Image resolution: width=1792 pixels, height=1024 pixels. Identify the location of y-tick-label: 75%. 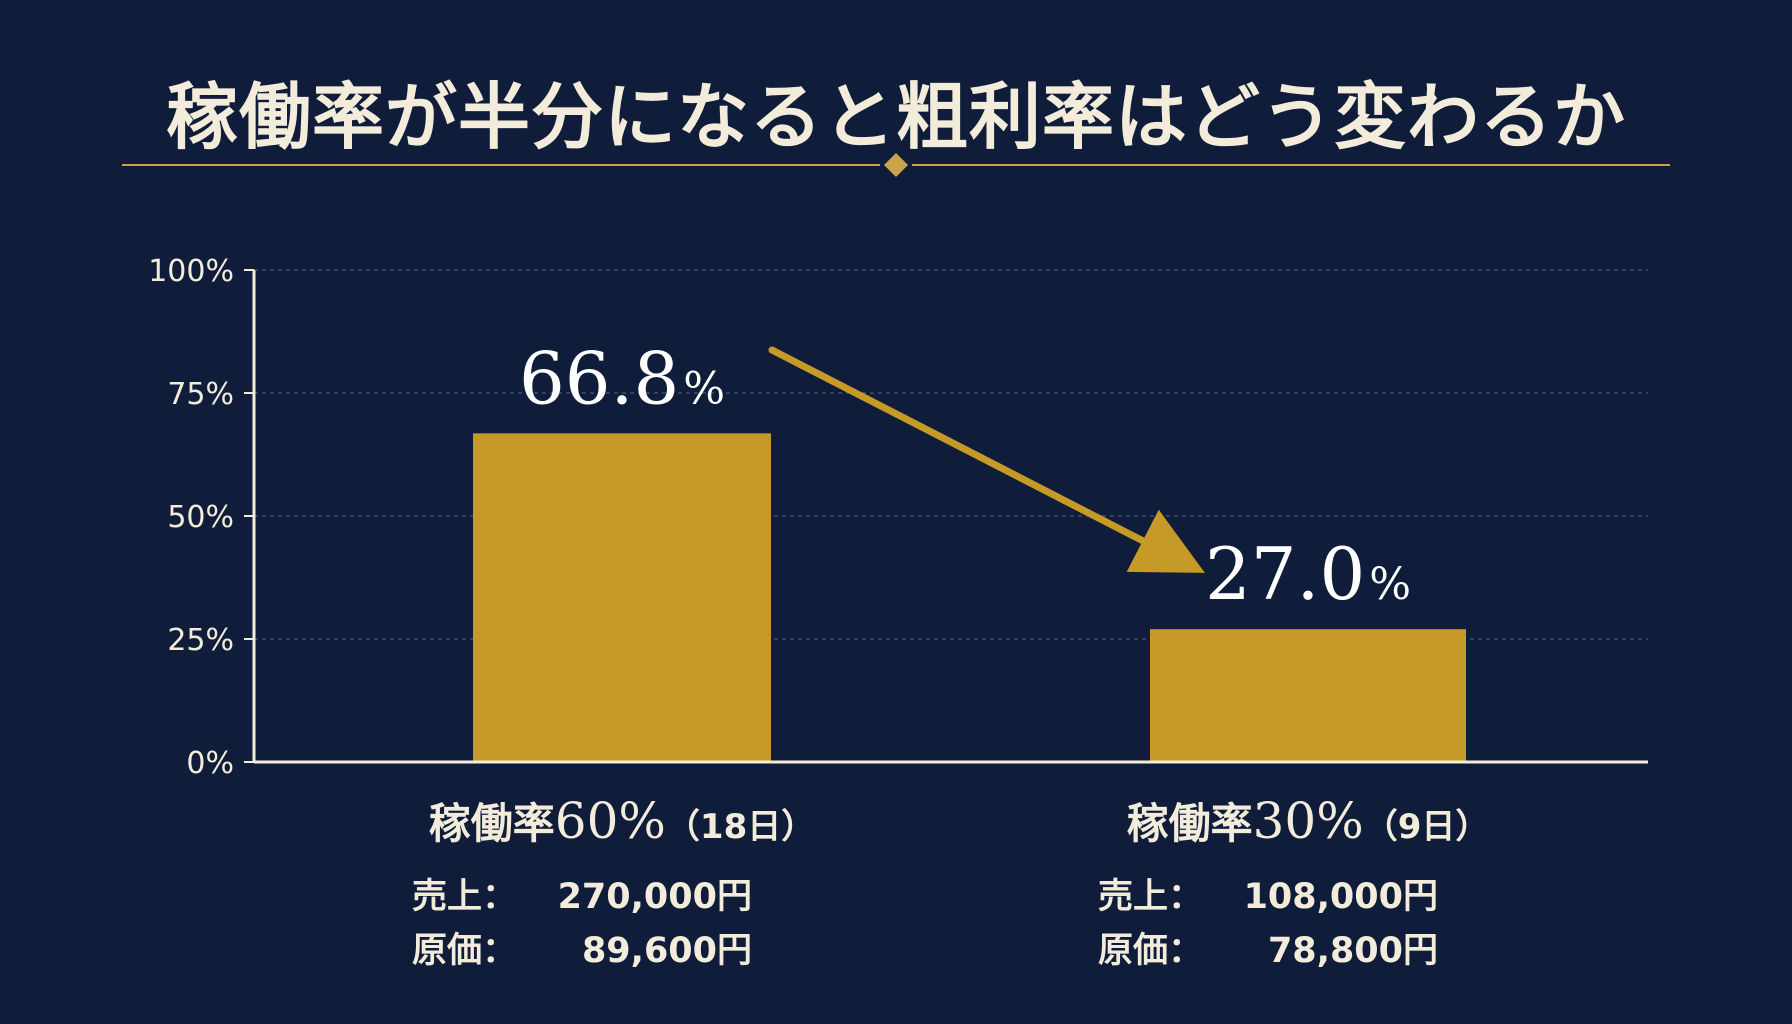
(200, 394).